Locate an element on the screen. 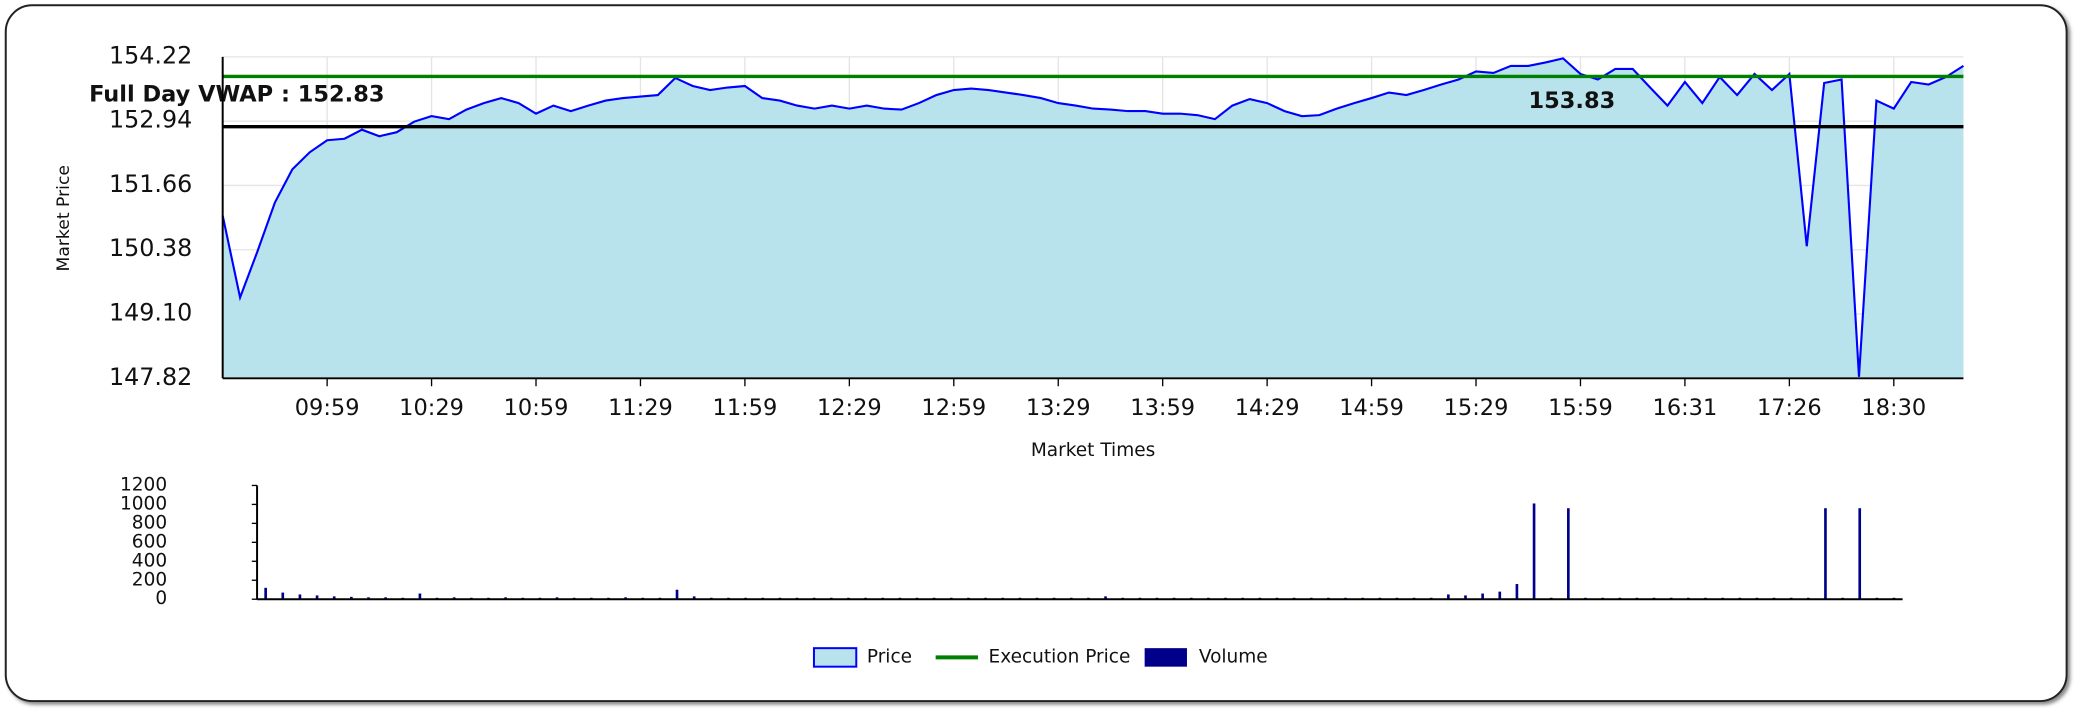 The height and width of the screenshot is (709, 2075). x-tick-label: 12:59 is located at coordinates (953, 408).